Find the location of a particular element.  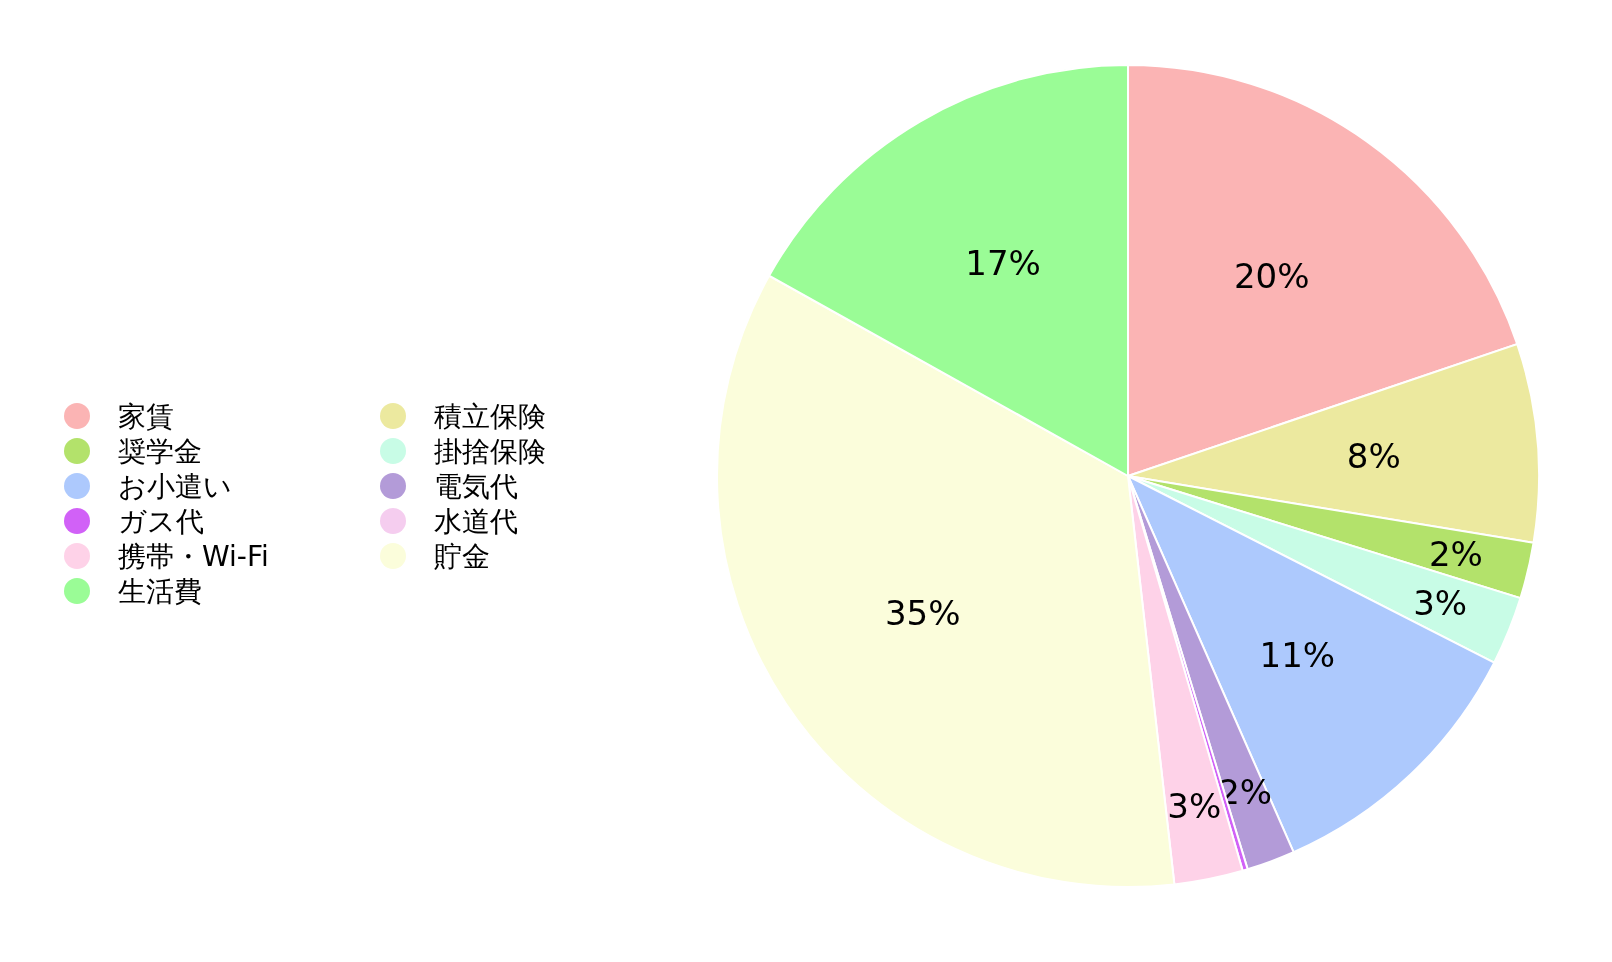

legend-label: 貯金 is located at coordinates (462, 556).